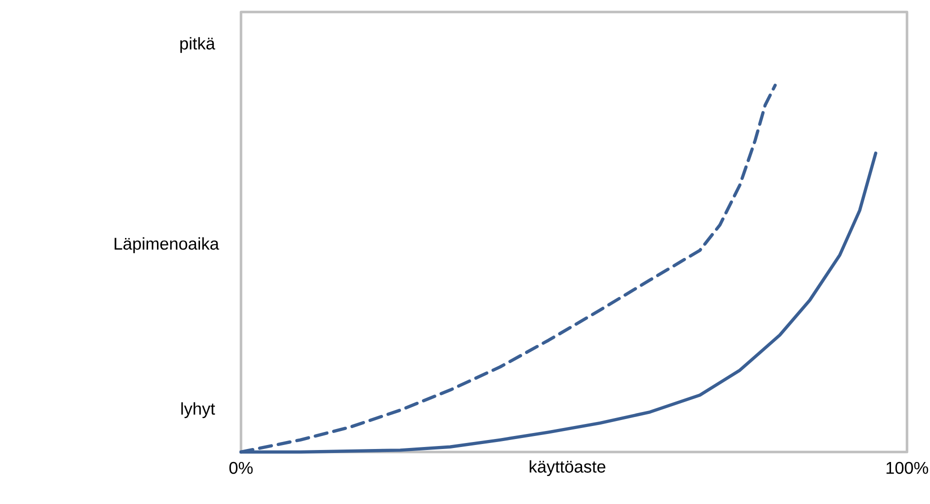 This screenshot has height=504, width=930. I want to click on x-tick-label: 0%, so click(241, 468).